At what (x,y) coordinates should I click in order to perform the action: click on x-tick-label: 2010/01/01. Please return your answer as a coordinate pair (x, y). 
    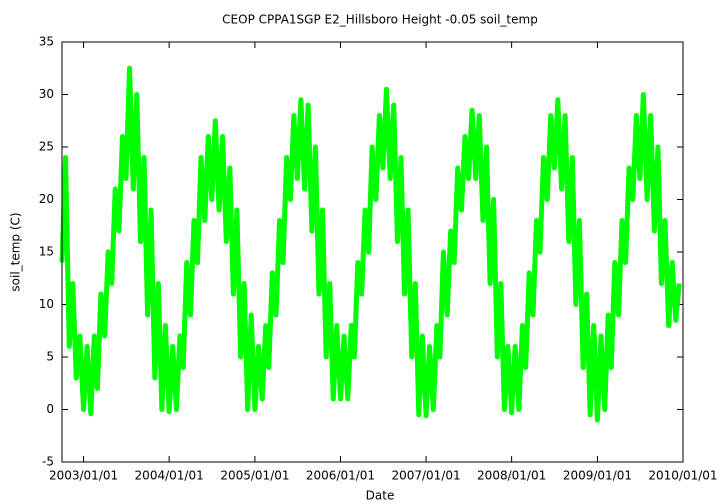
    Looking at the image, I should click on (682, 476).